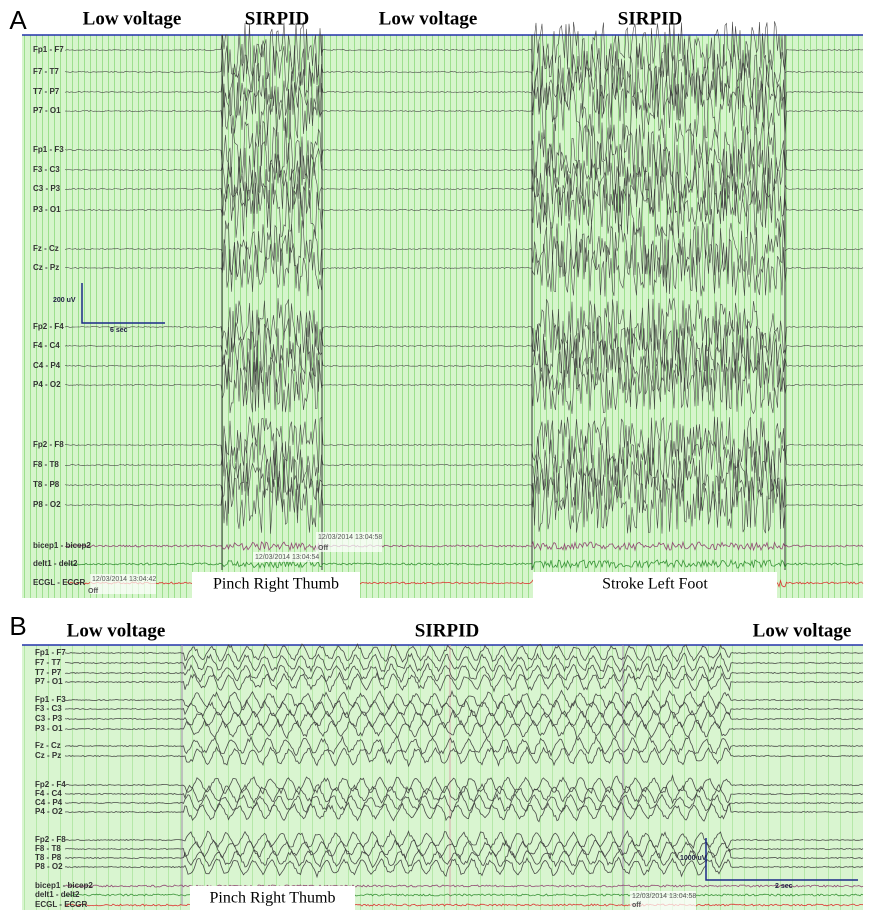 The width and height of the screenshot is (873, 910). What do you see at coordinates (49, 728) in the screenshot?
I see `channel-label: P3 - O1` at bounding box center [49, 728].